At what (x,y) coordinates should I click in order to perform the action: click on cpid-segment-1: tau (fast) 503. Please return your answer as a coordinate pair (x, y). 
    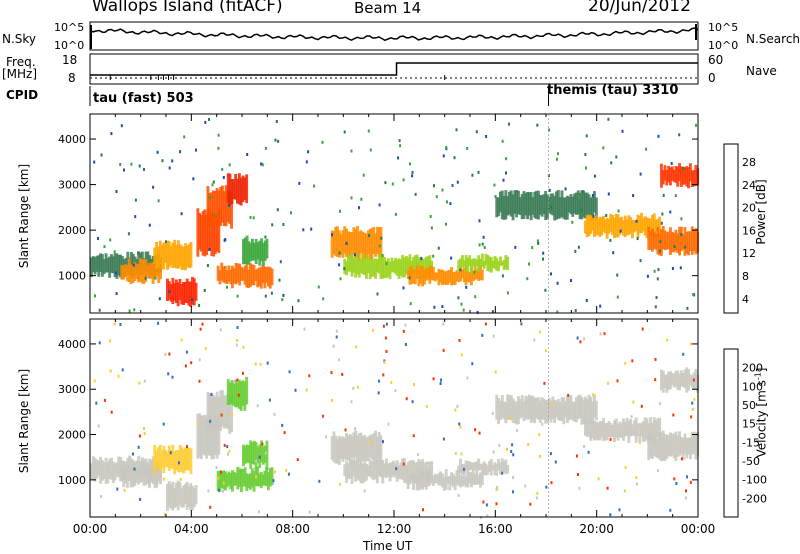
    Looking at the image, I should click on (143, 98).